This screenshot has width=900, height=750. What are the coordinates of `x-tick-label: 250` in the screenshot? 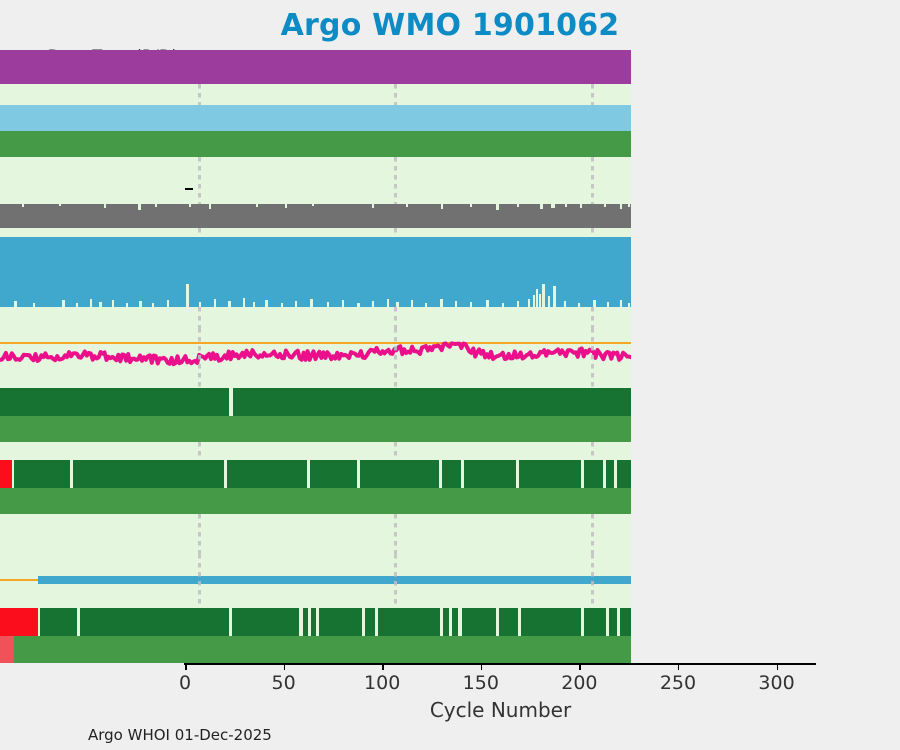 It's located at (678, 683).